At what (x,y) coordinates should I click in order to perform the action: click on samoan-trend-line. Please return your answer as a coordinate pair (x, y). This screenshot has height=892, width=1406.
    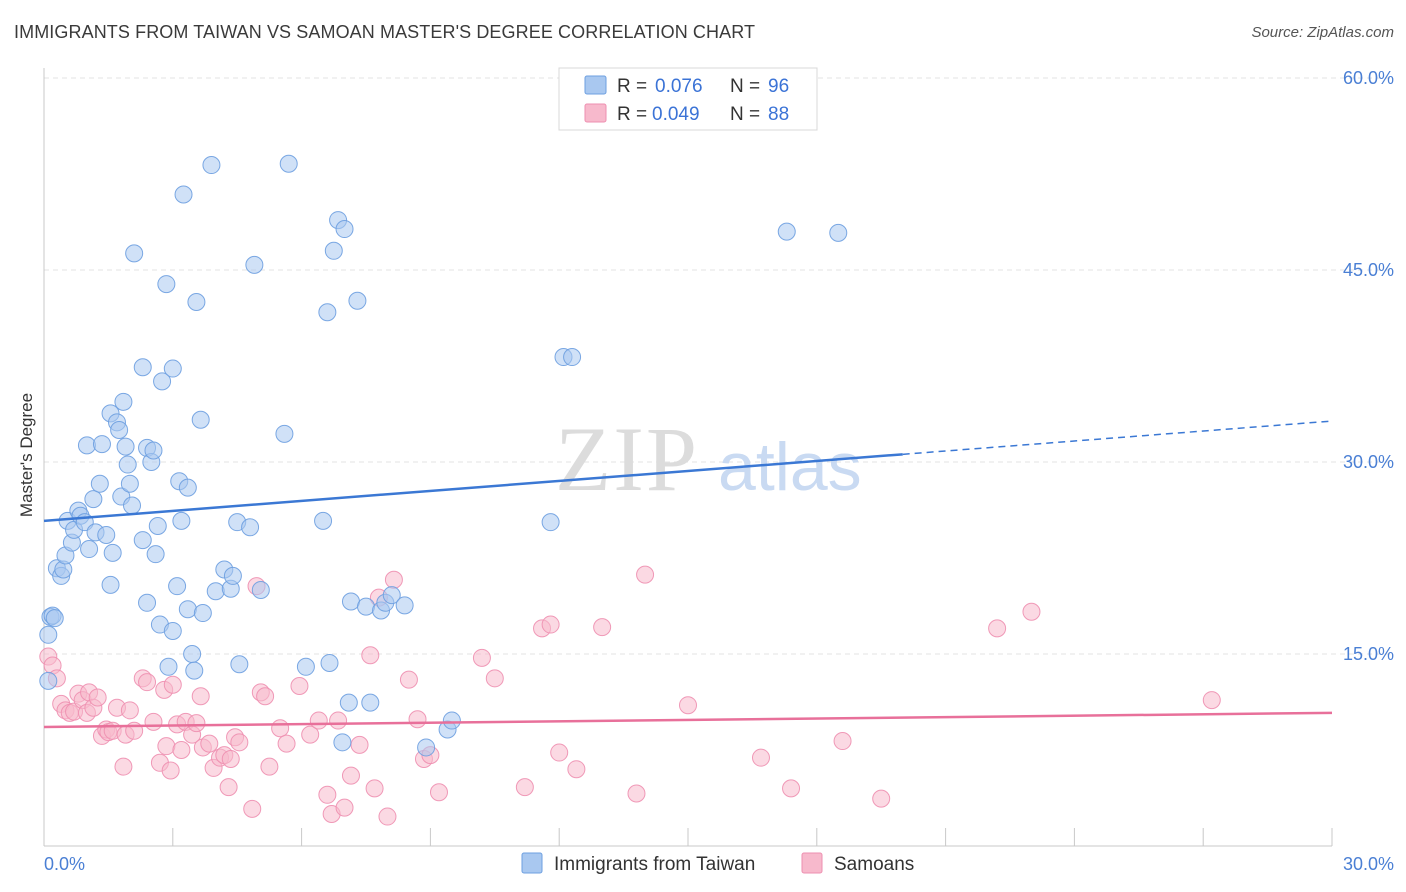
    Looking at the image, I should click on (688, 720).